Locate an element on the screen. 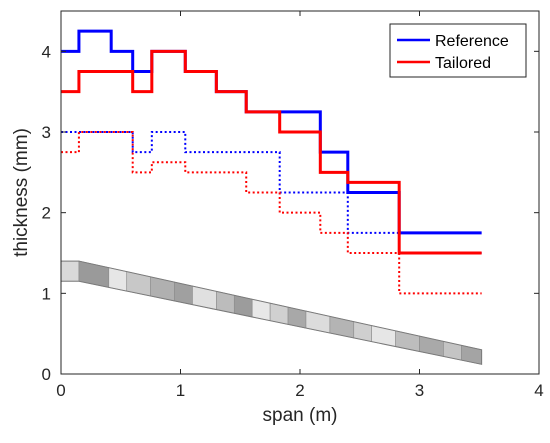  legend-box is located at coordinates (458, 50).